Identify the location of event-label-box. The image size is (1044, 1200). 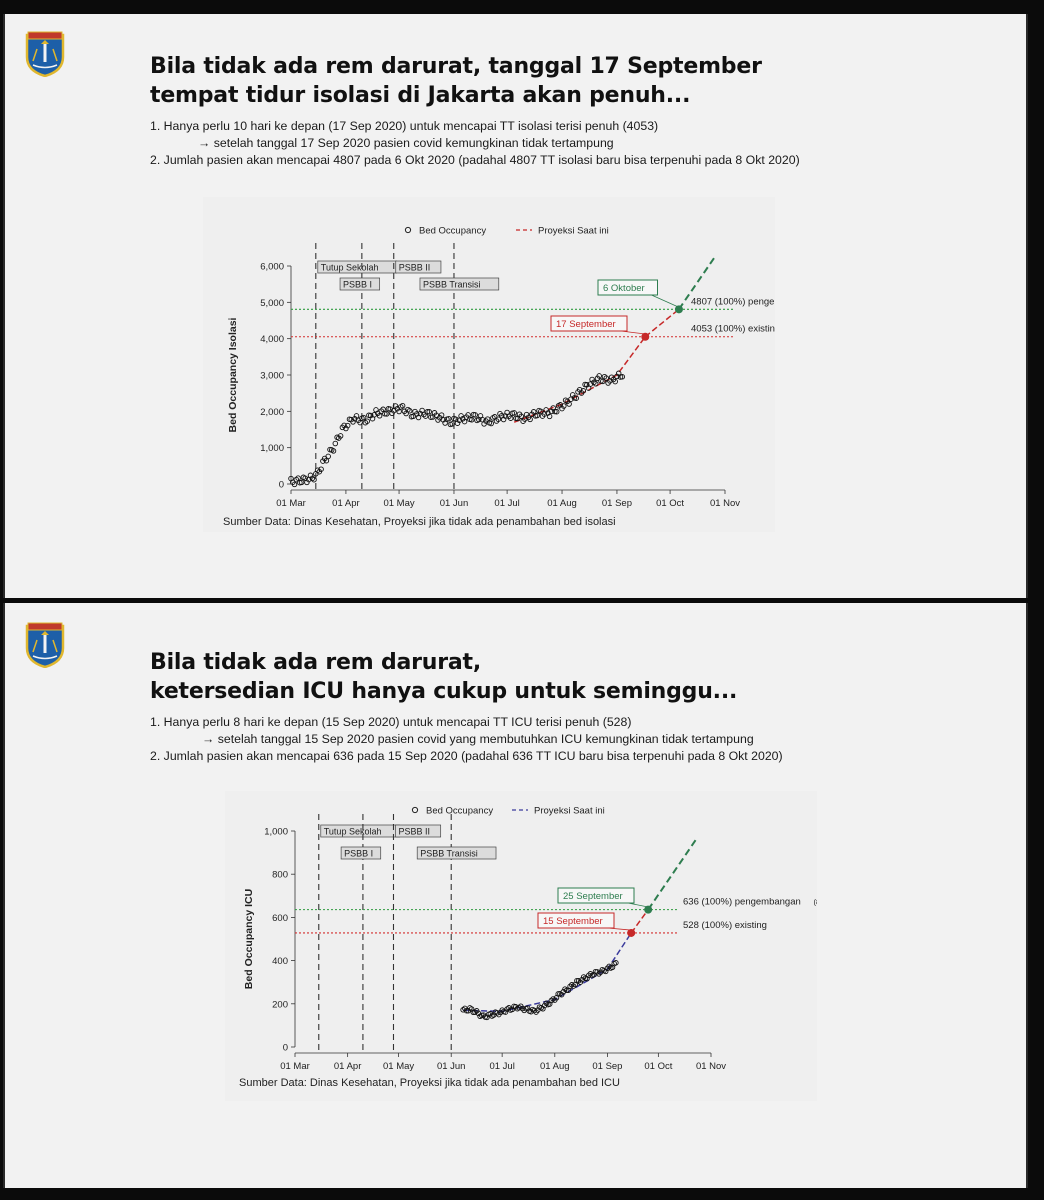
(418, 267).